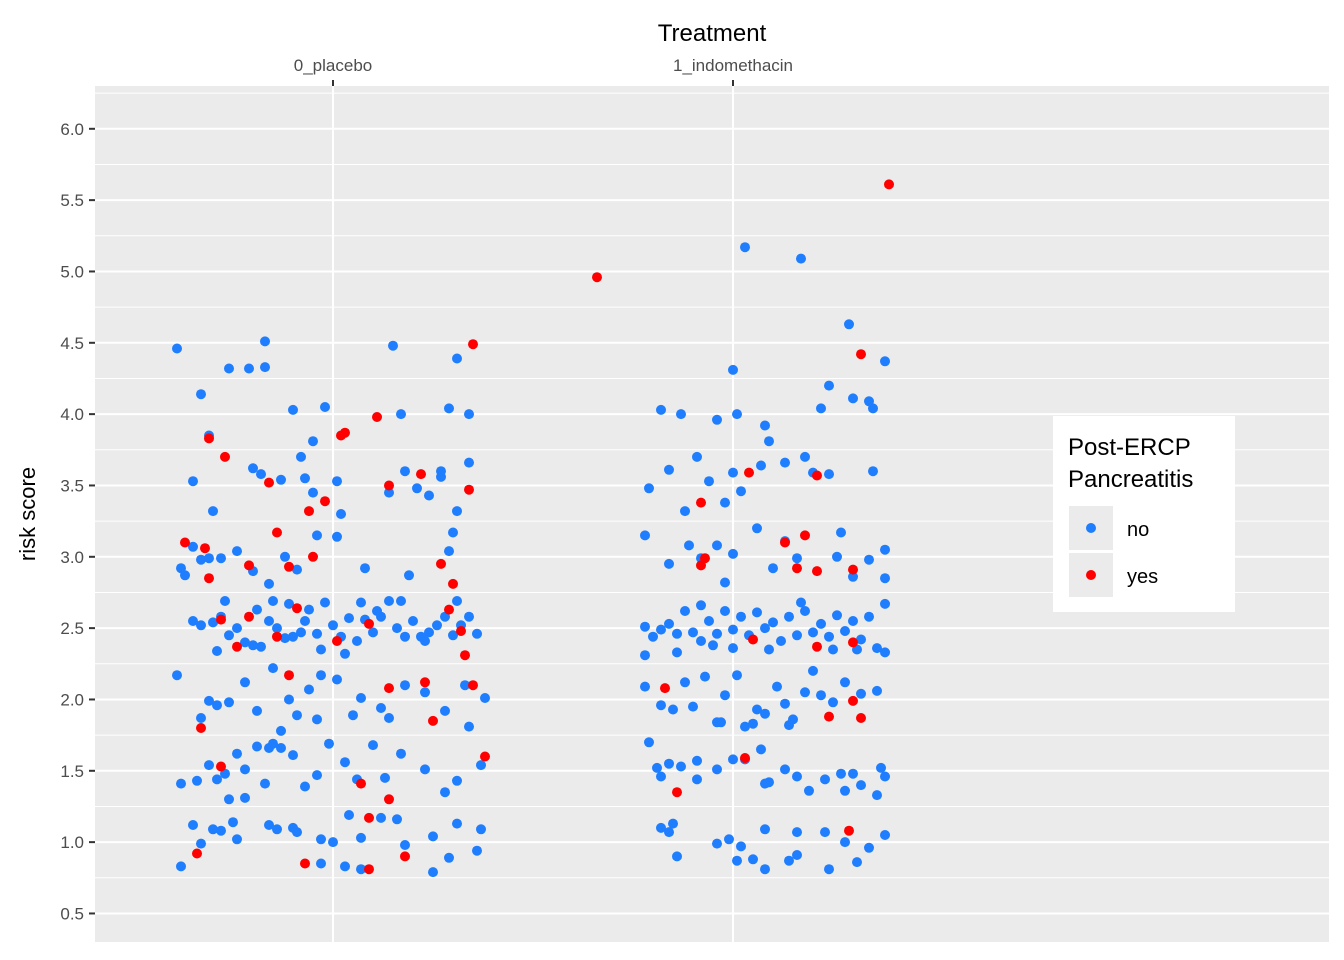  What do you see at coordinates (72, 771) in the screenshot?
I see `y-tick-label-2: 1.5` at bounding box center [72, 771].